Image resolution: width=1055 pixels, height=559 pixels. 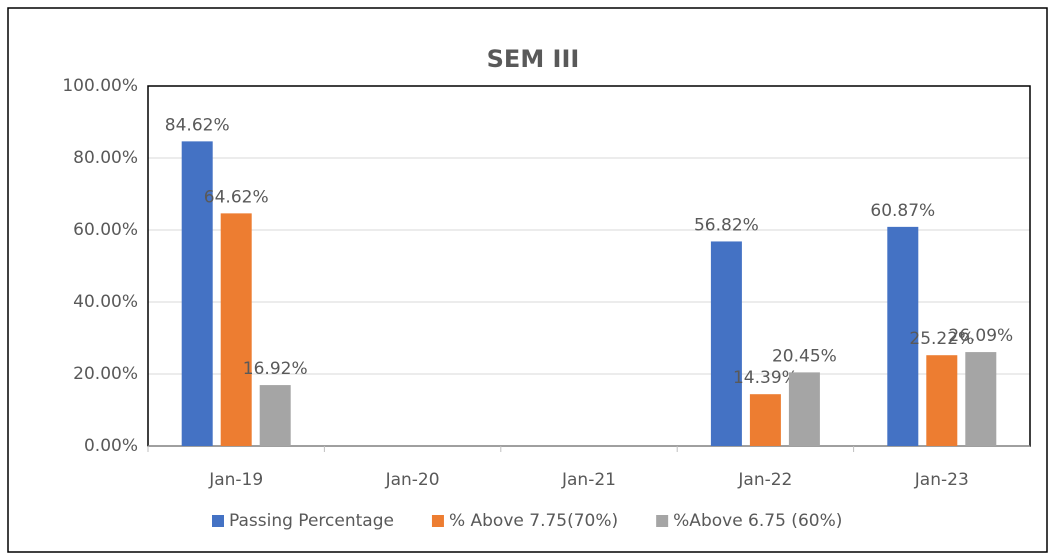 I want to click on x-tick-label: Jan-22, so click(x=764, y=480).